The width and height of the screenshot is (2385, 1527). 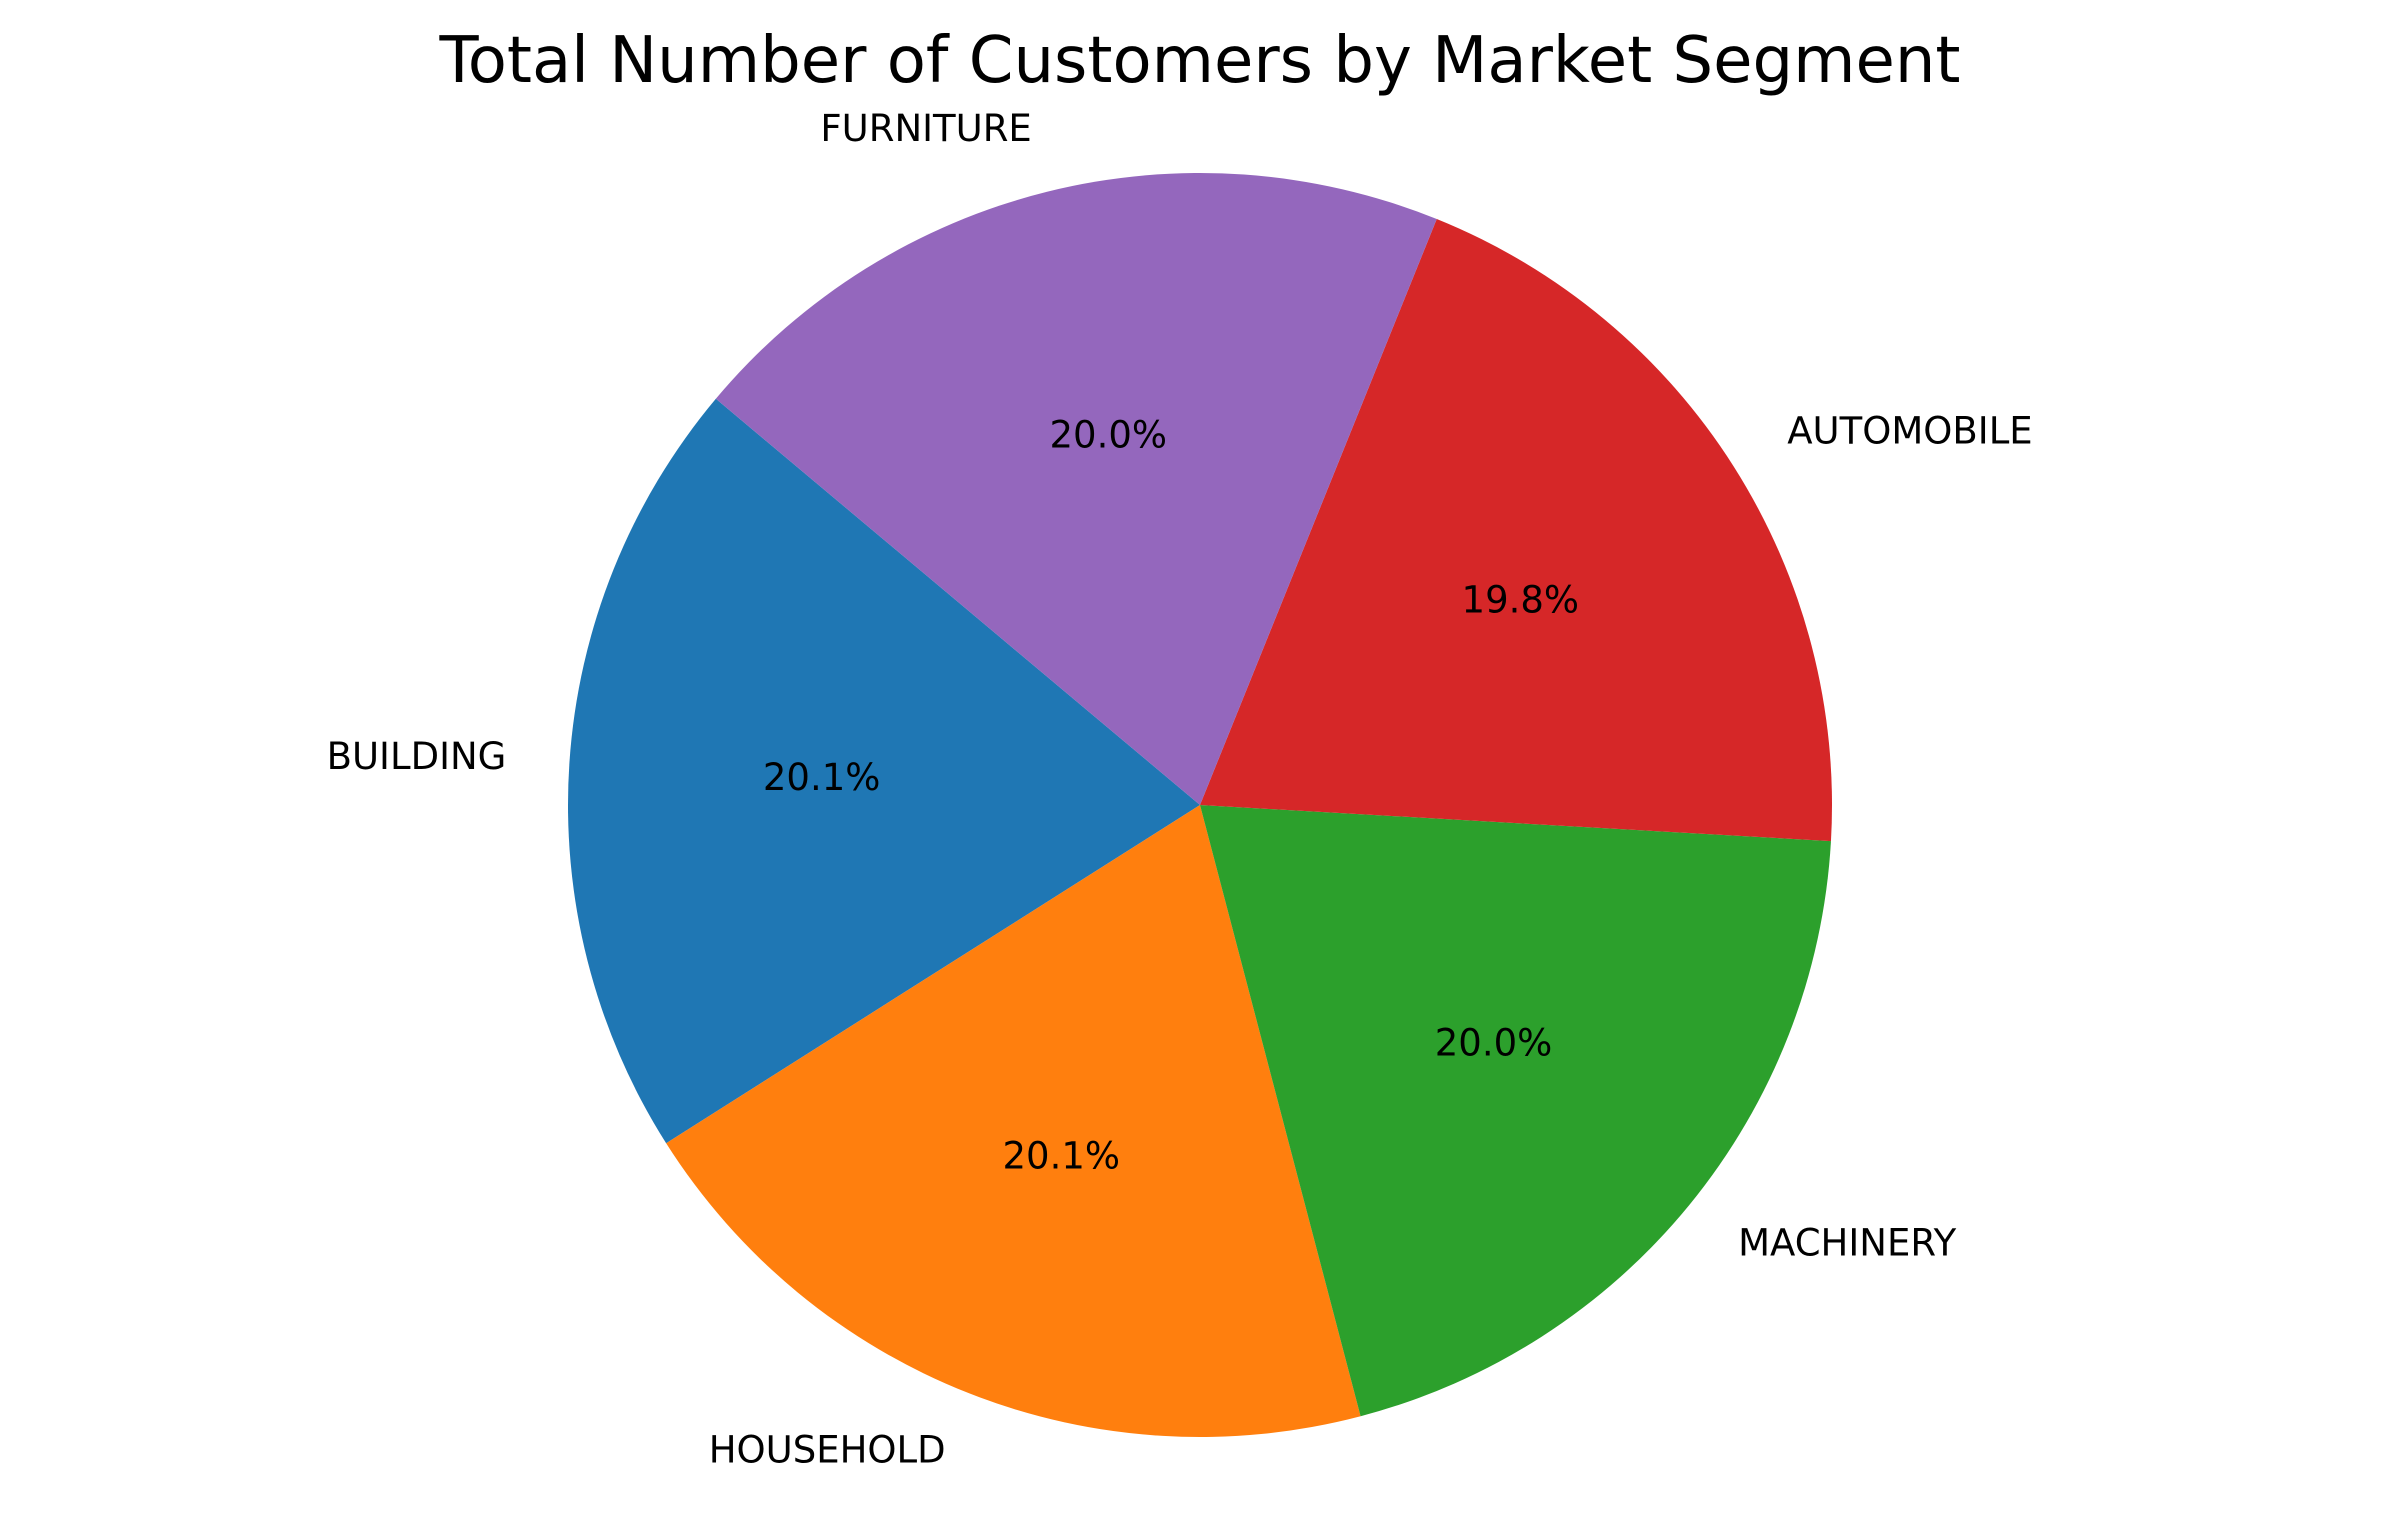 What do you see at coordinates (925, 128) in the screenshot?
I see `slice-label-furniture: FURNITURE` at bounding box center [925, 128].